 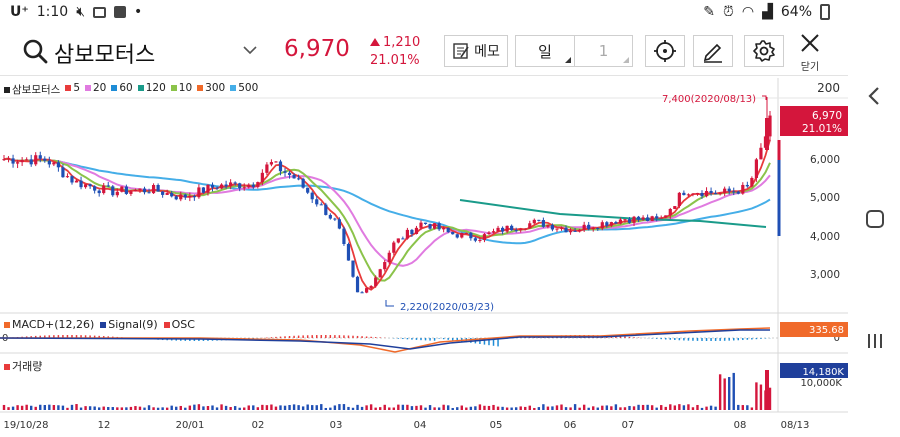 I want to click on price-change: 1,210 21.01%, so click(x=395, y=52).